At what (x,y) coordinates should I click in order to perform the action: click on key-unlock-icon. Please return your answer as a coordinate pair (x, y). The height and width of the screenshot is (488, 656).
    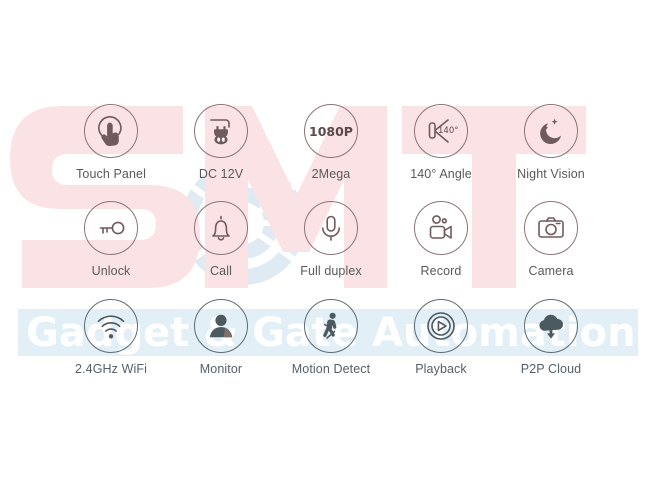
    Looking at the image, I should click on (111, 228).